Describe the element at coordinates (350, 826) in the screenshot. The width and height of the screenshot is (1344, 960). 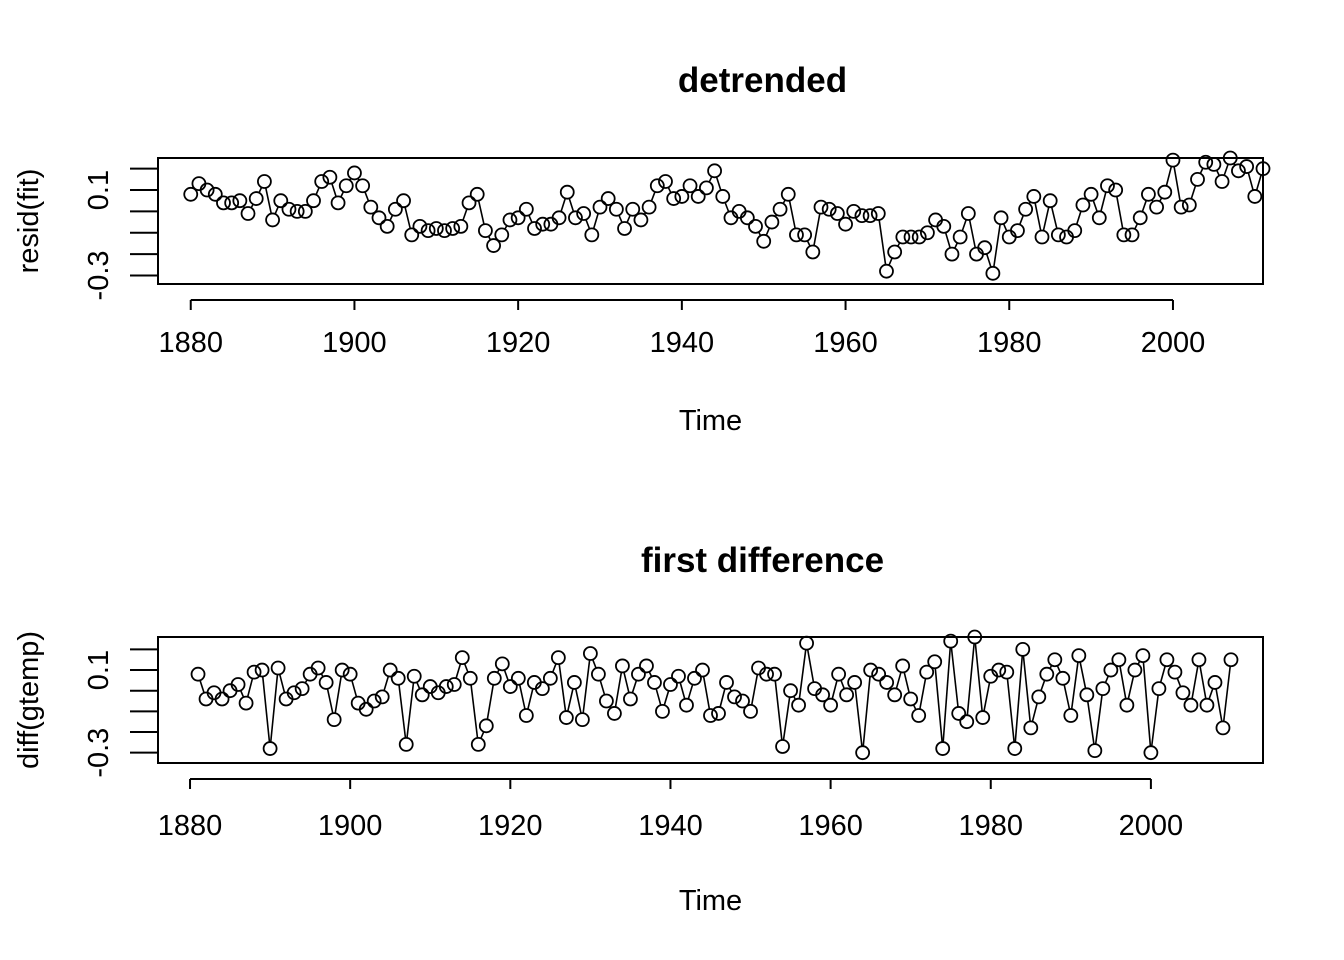
I see `x-tick-label: 1900` at that location.